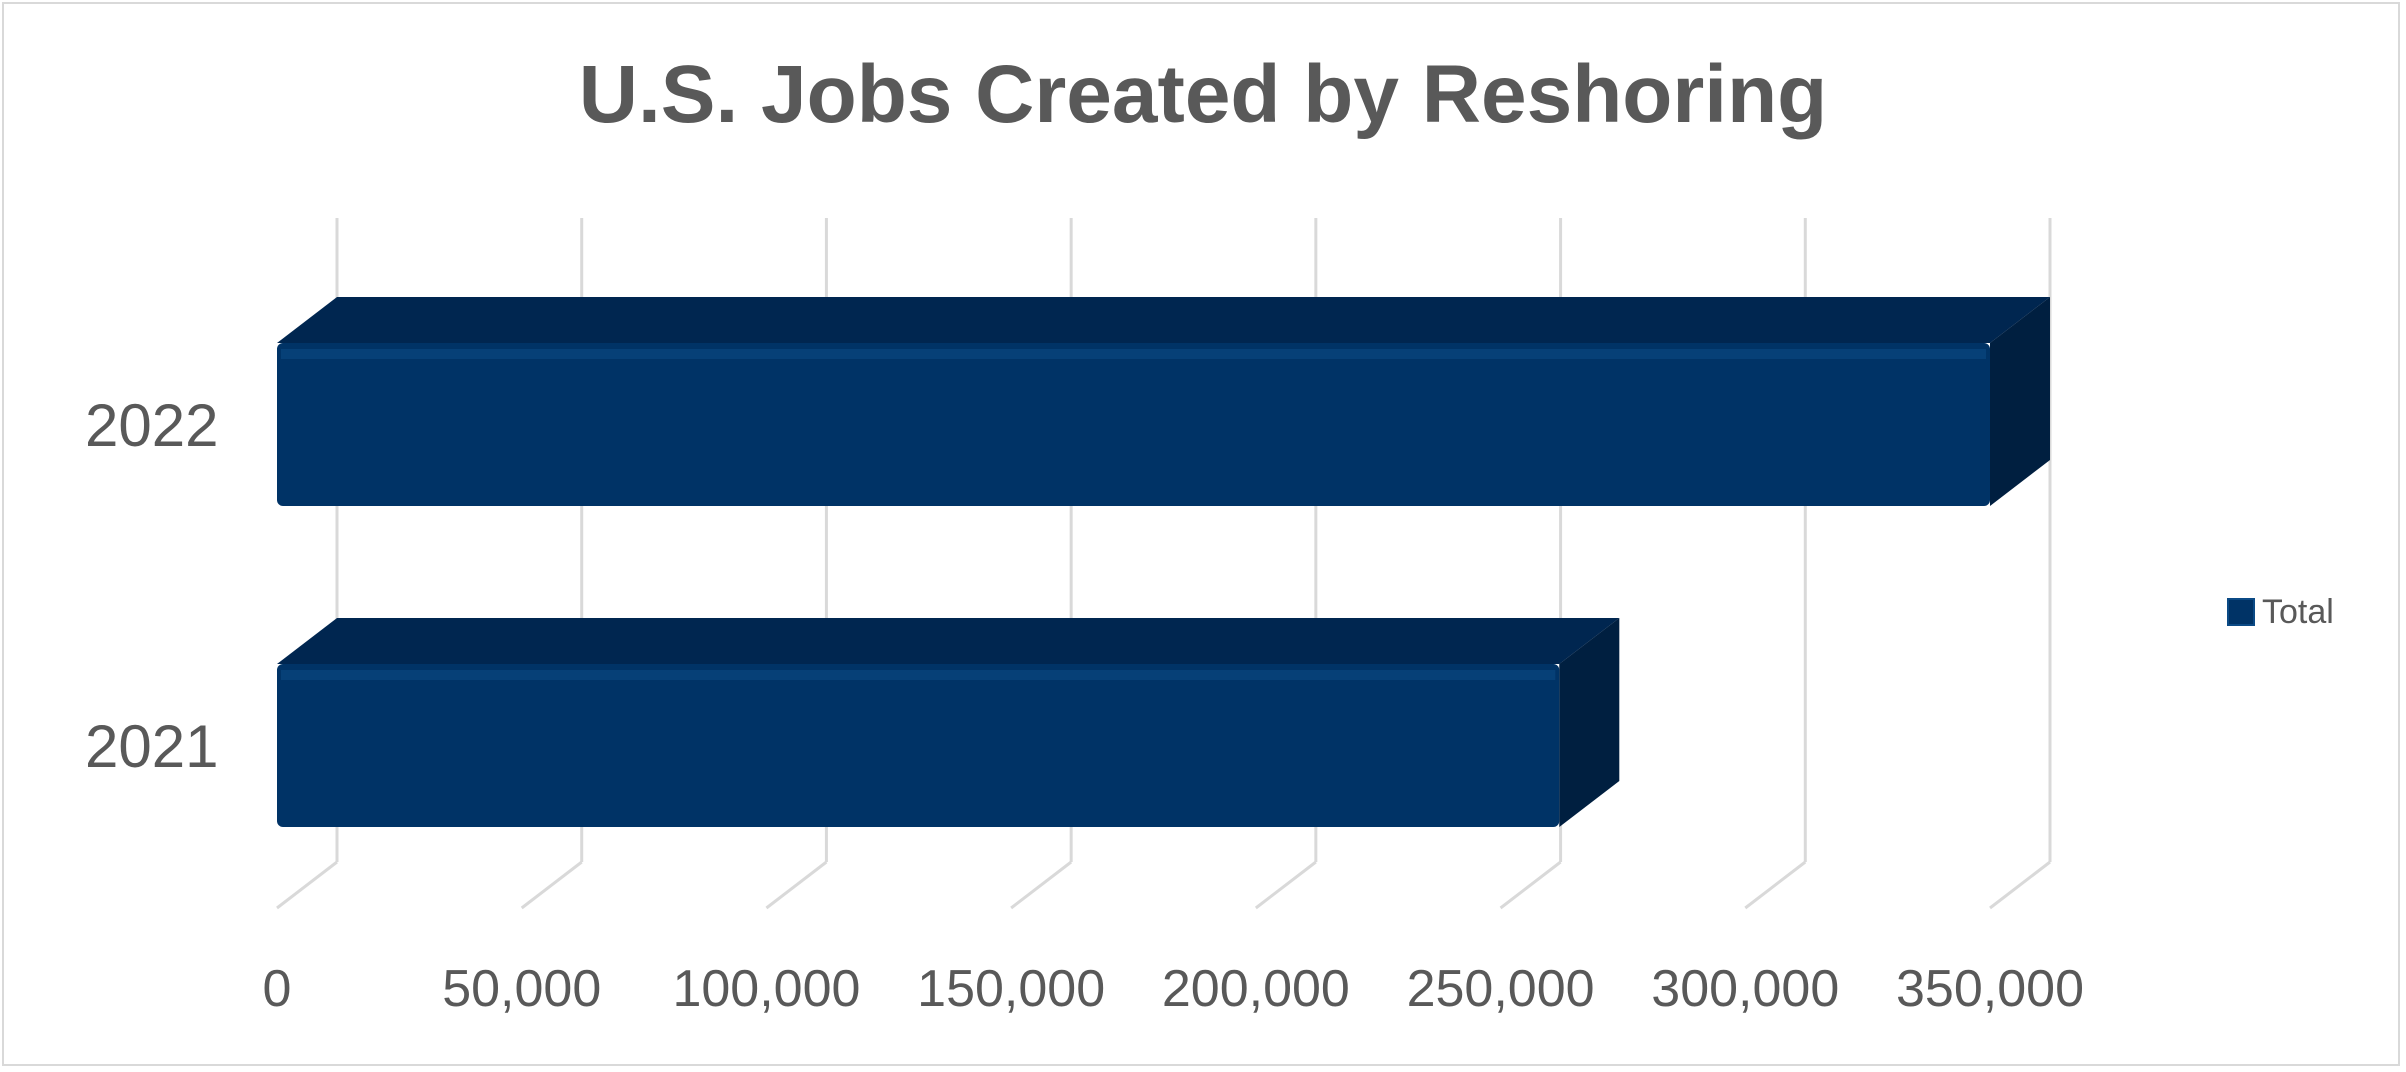 This screenshot has height=1072, width=2406. I want to click on bar-top-2022, so click(1163, 320).